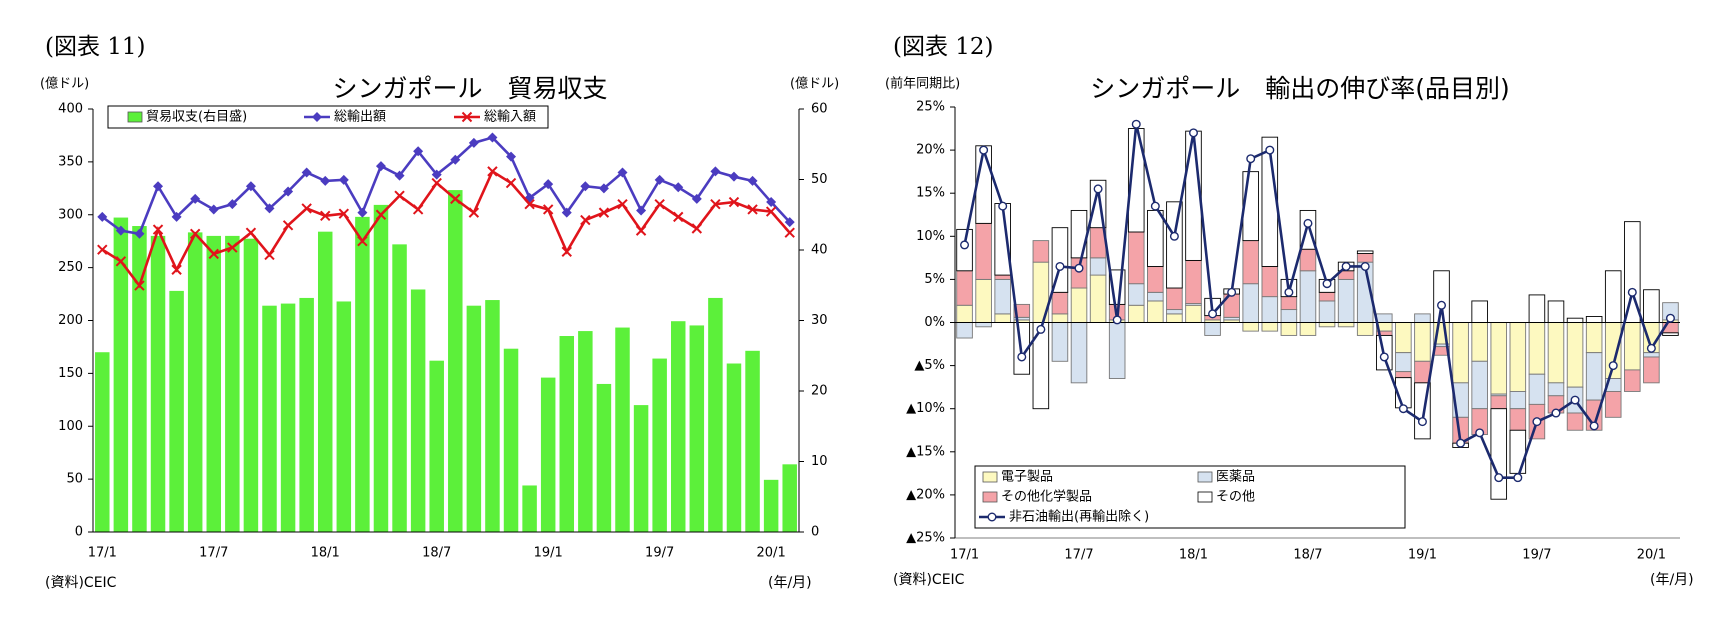 This screenshot has height=626, width=1734. What do you see at coordinates (70, 320) in the screenshot?
I see `y-tick-label: 200` at bounding box center [70, 320].